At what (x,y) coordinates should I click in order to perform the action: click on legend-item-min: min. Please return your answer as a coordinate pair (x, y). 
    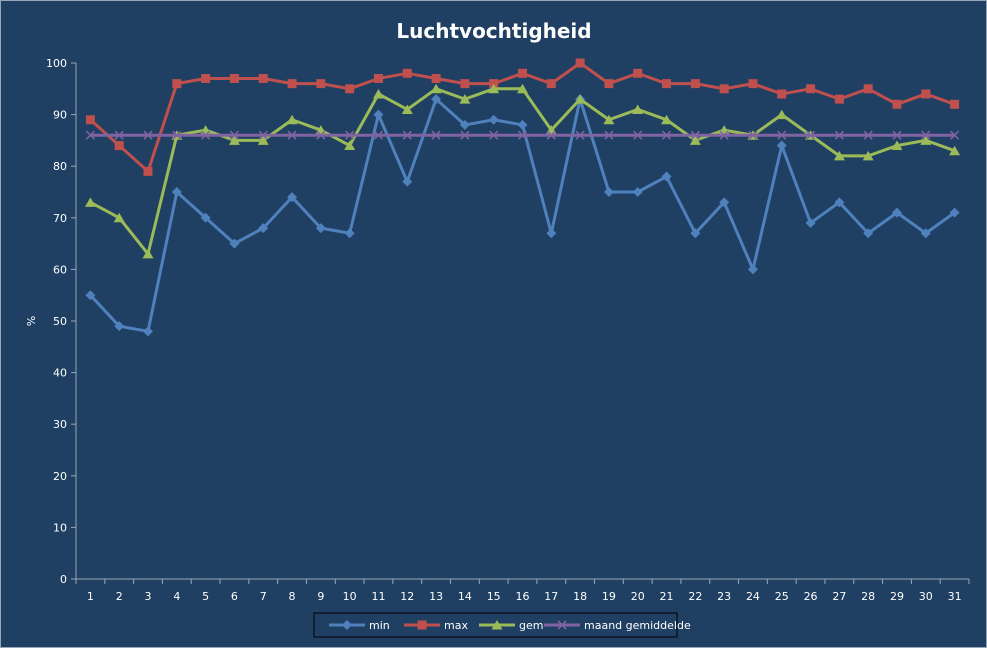
    Looking at the image, I should click on (359, 625).